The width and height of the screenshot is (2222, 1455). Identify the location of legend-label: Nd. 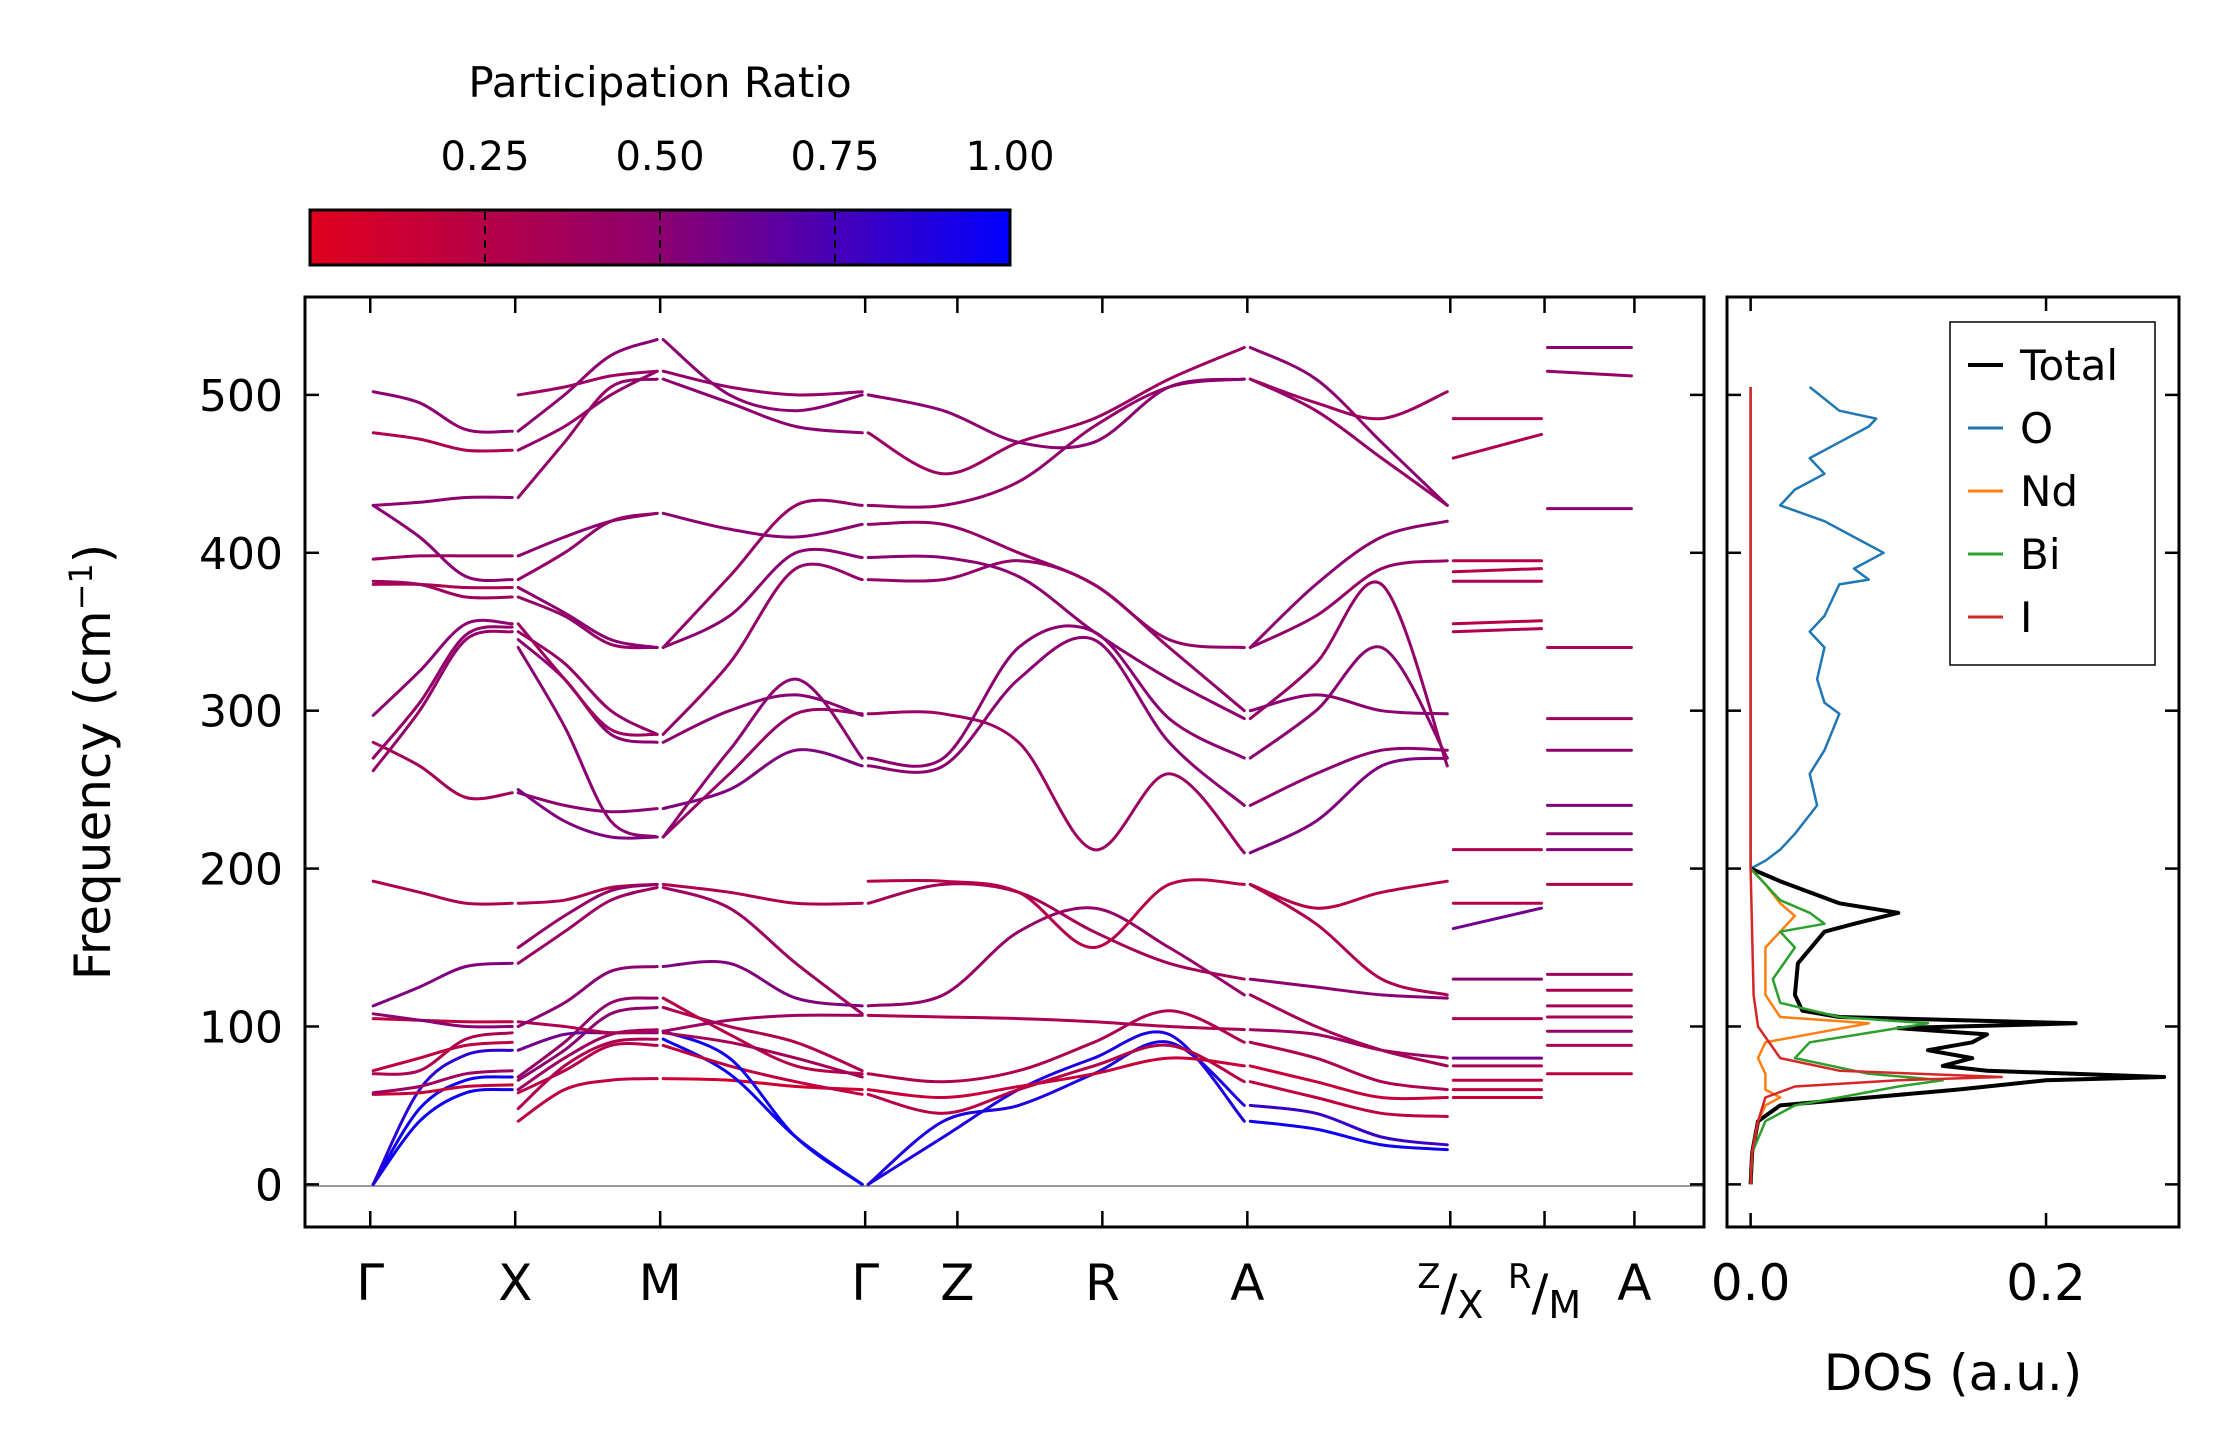
(2049, 491).